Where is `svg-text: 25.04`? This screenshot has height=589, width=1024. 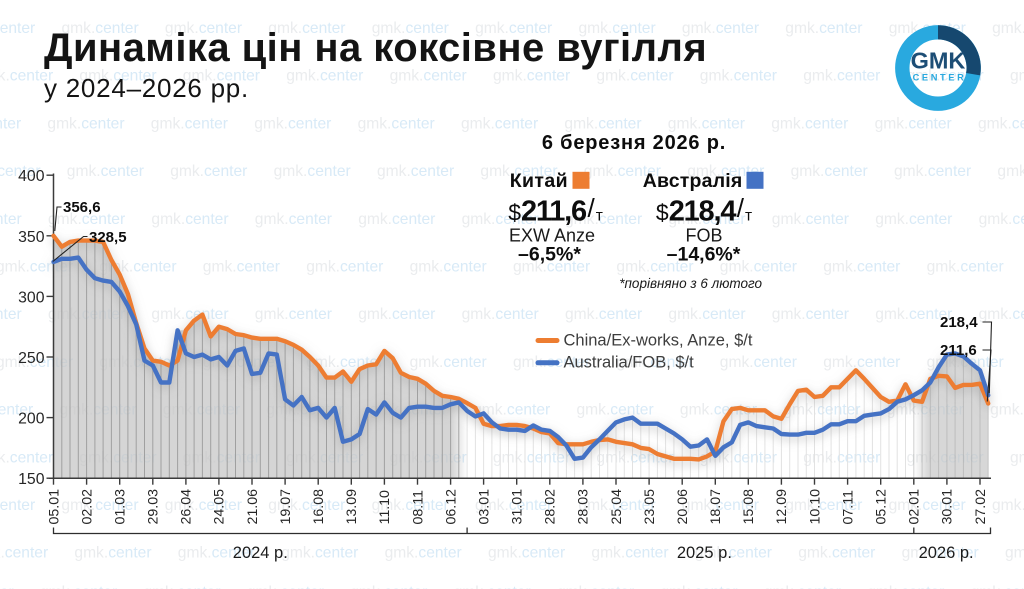 svg-text: 25.04 is located at coordinates (617, 507).